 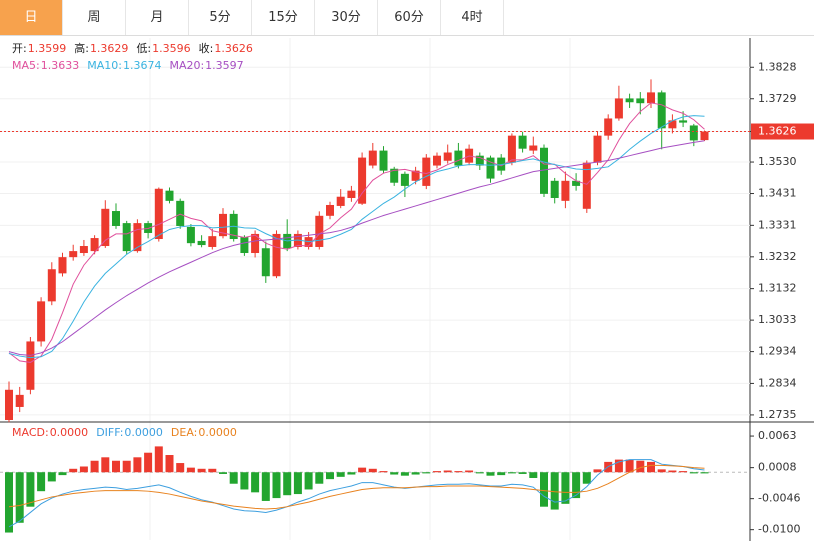 I want to click on legend-text: DEA:, so click(x=184, y=432).